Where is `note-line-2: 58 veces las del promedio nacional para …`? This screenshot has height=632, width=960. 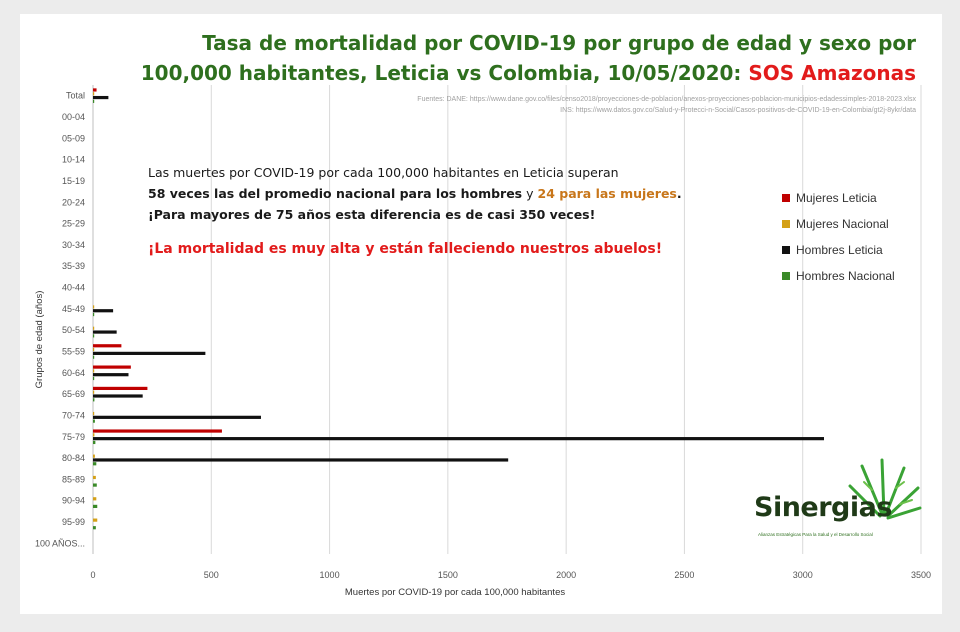 note-line-2: 58 veces las del promedio nacional para … is located at coordinates (415, 193).